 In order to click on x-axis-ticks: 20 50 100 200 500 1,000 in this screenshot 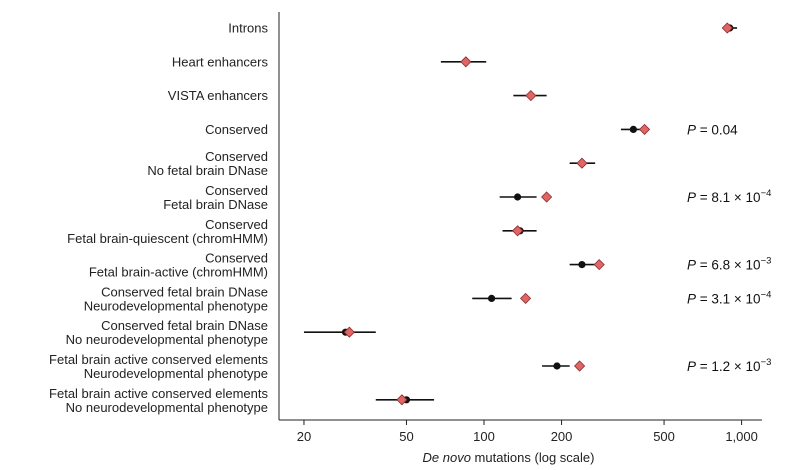, I will do `click(527, 432)`.